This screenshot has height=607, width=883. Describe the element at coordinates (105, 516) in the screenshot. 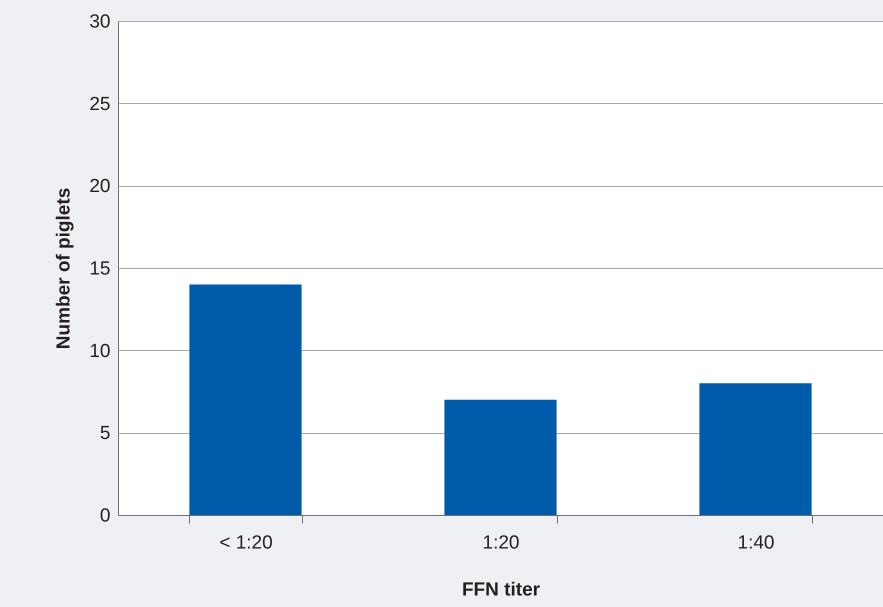

I see `y-tick-label: 0` at that location.